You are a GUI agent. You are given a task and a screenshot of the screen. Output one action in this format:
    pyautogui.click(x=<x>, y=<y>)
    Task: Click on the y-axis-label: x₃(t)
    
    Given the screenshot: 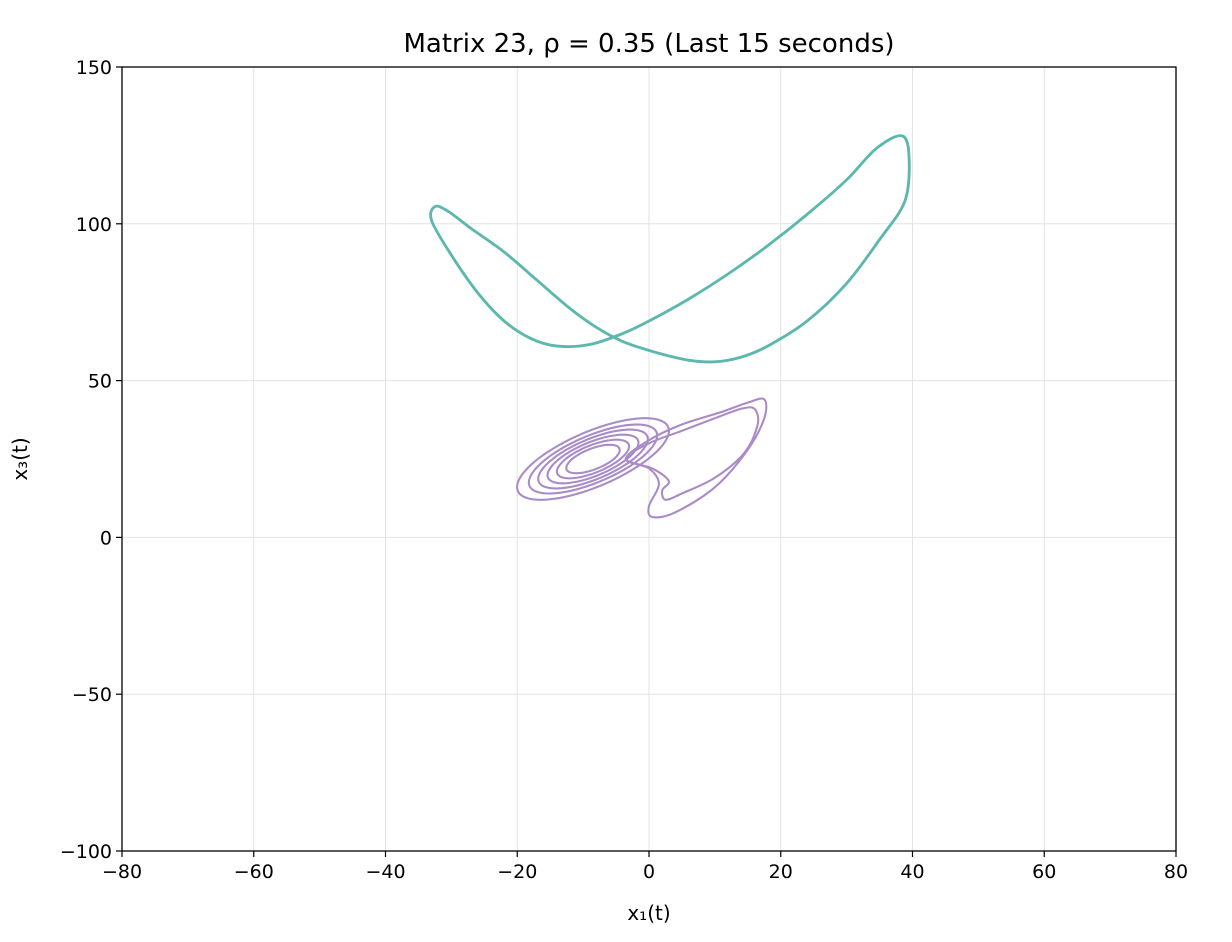 What is the action you would take?
    pyautogui.click(x=20, y=458)
    